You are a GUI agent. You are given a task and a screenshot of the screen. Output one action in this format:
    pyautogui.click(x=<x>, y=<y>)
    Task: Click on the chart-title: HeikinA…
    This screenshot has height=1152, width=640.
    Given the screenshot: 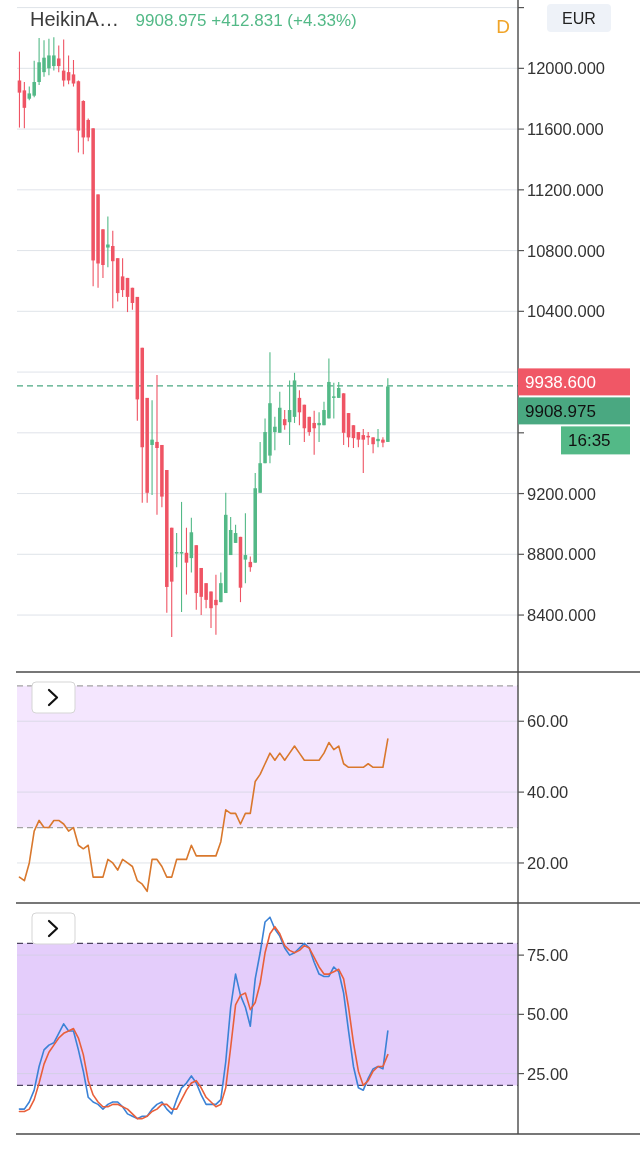 What is the action you would take?
    pyautogui.click(x=74, y=19)
    